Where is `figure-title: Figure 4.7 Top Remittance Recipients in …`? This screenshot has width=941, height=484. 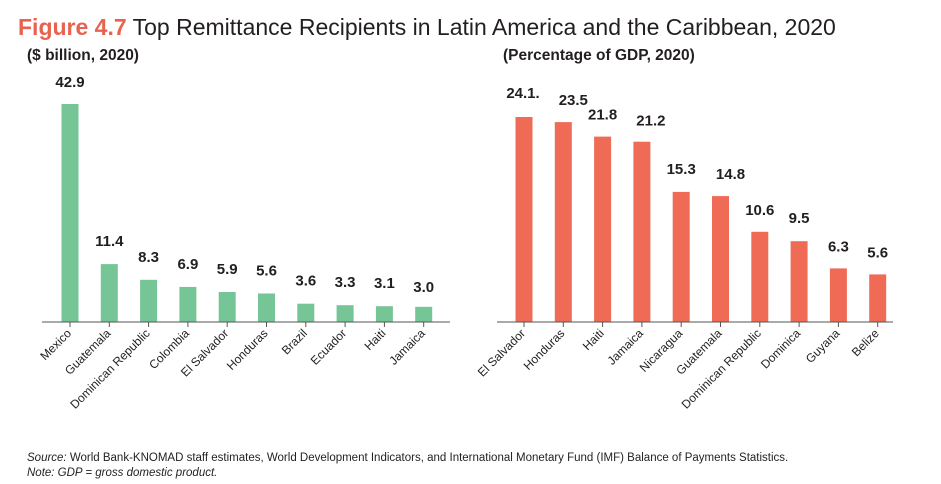
figure-title: Figure 4.7 Top Remittance Recipients in … is located at coordinates (427, 27).